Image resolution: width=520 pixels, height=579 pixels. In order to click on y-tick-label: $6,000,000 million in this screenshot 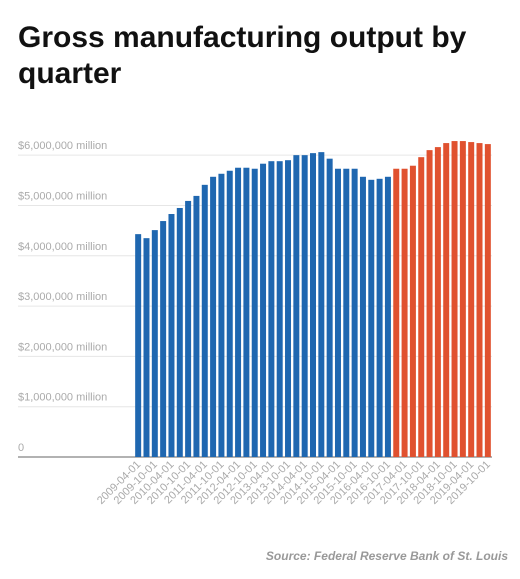, I will do `click(62, 146)`.